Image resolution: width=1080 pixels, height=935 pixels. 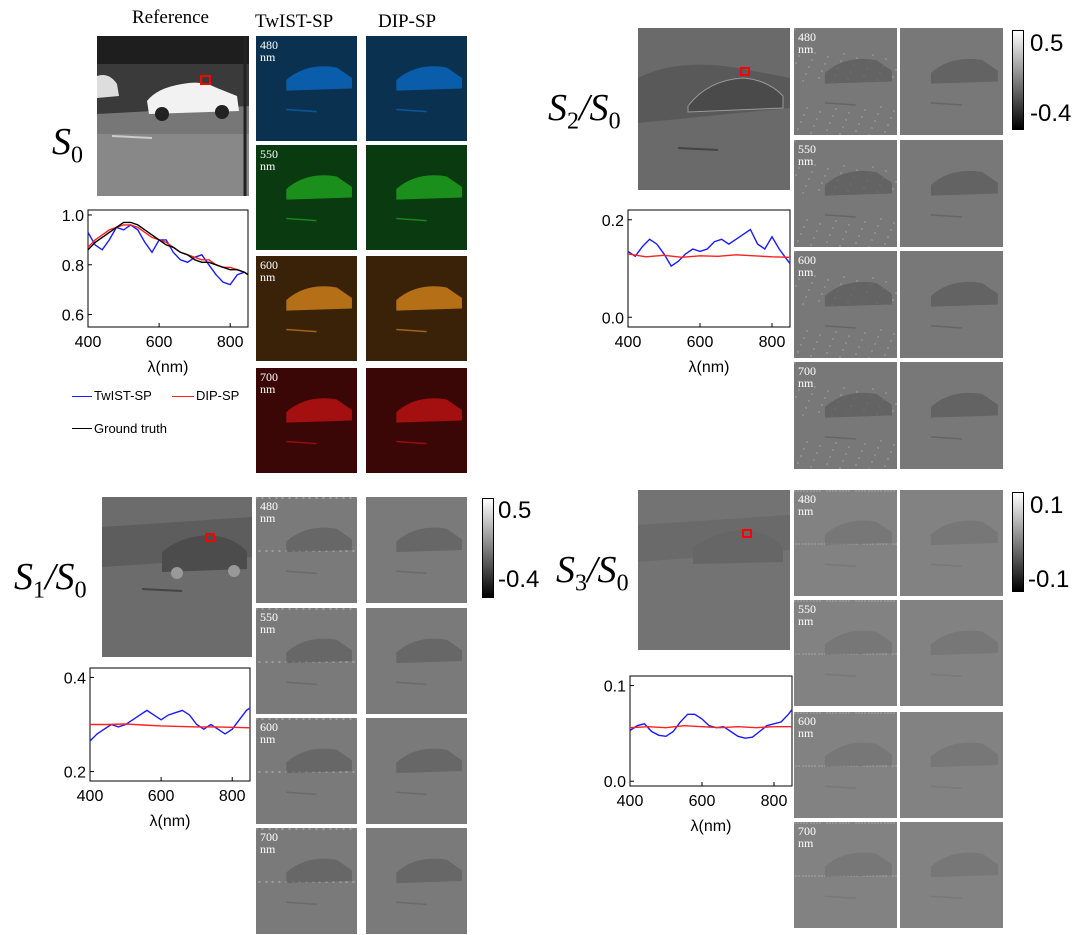 What do you see at coordinates (515, 510) in the screenshot?
I see `s1-cbar-max: 0.5` at bounding box center [515, 510].